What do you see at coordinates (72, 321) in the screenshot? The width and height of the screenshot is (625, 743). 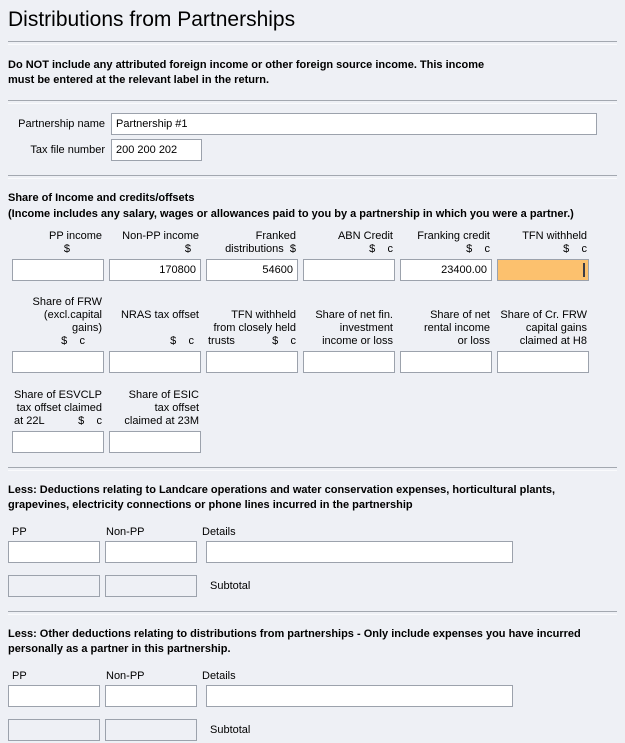 I see `header-line: (excl.capital gains)` at bounding box center [72, 321].